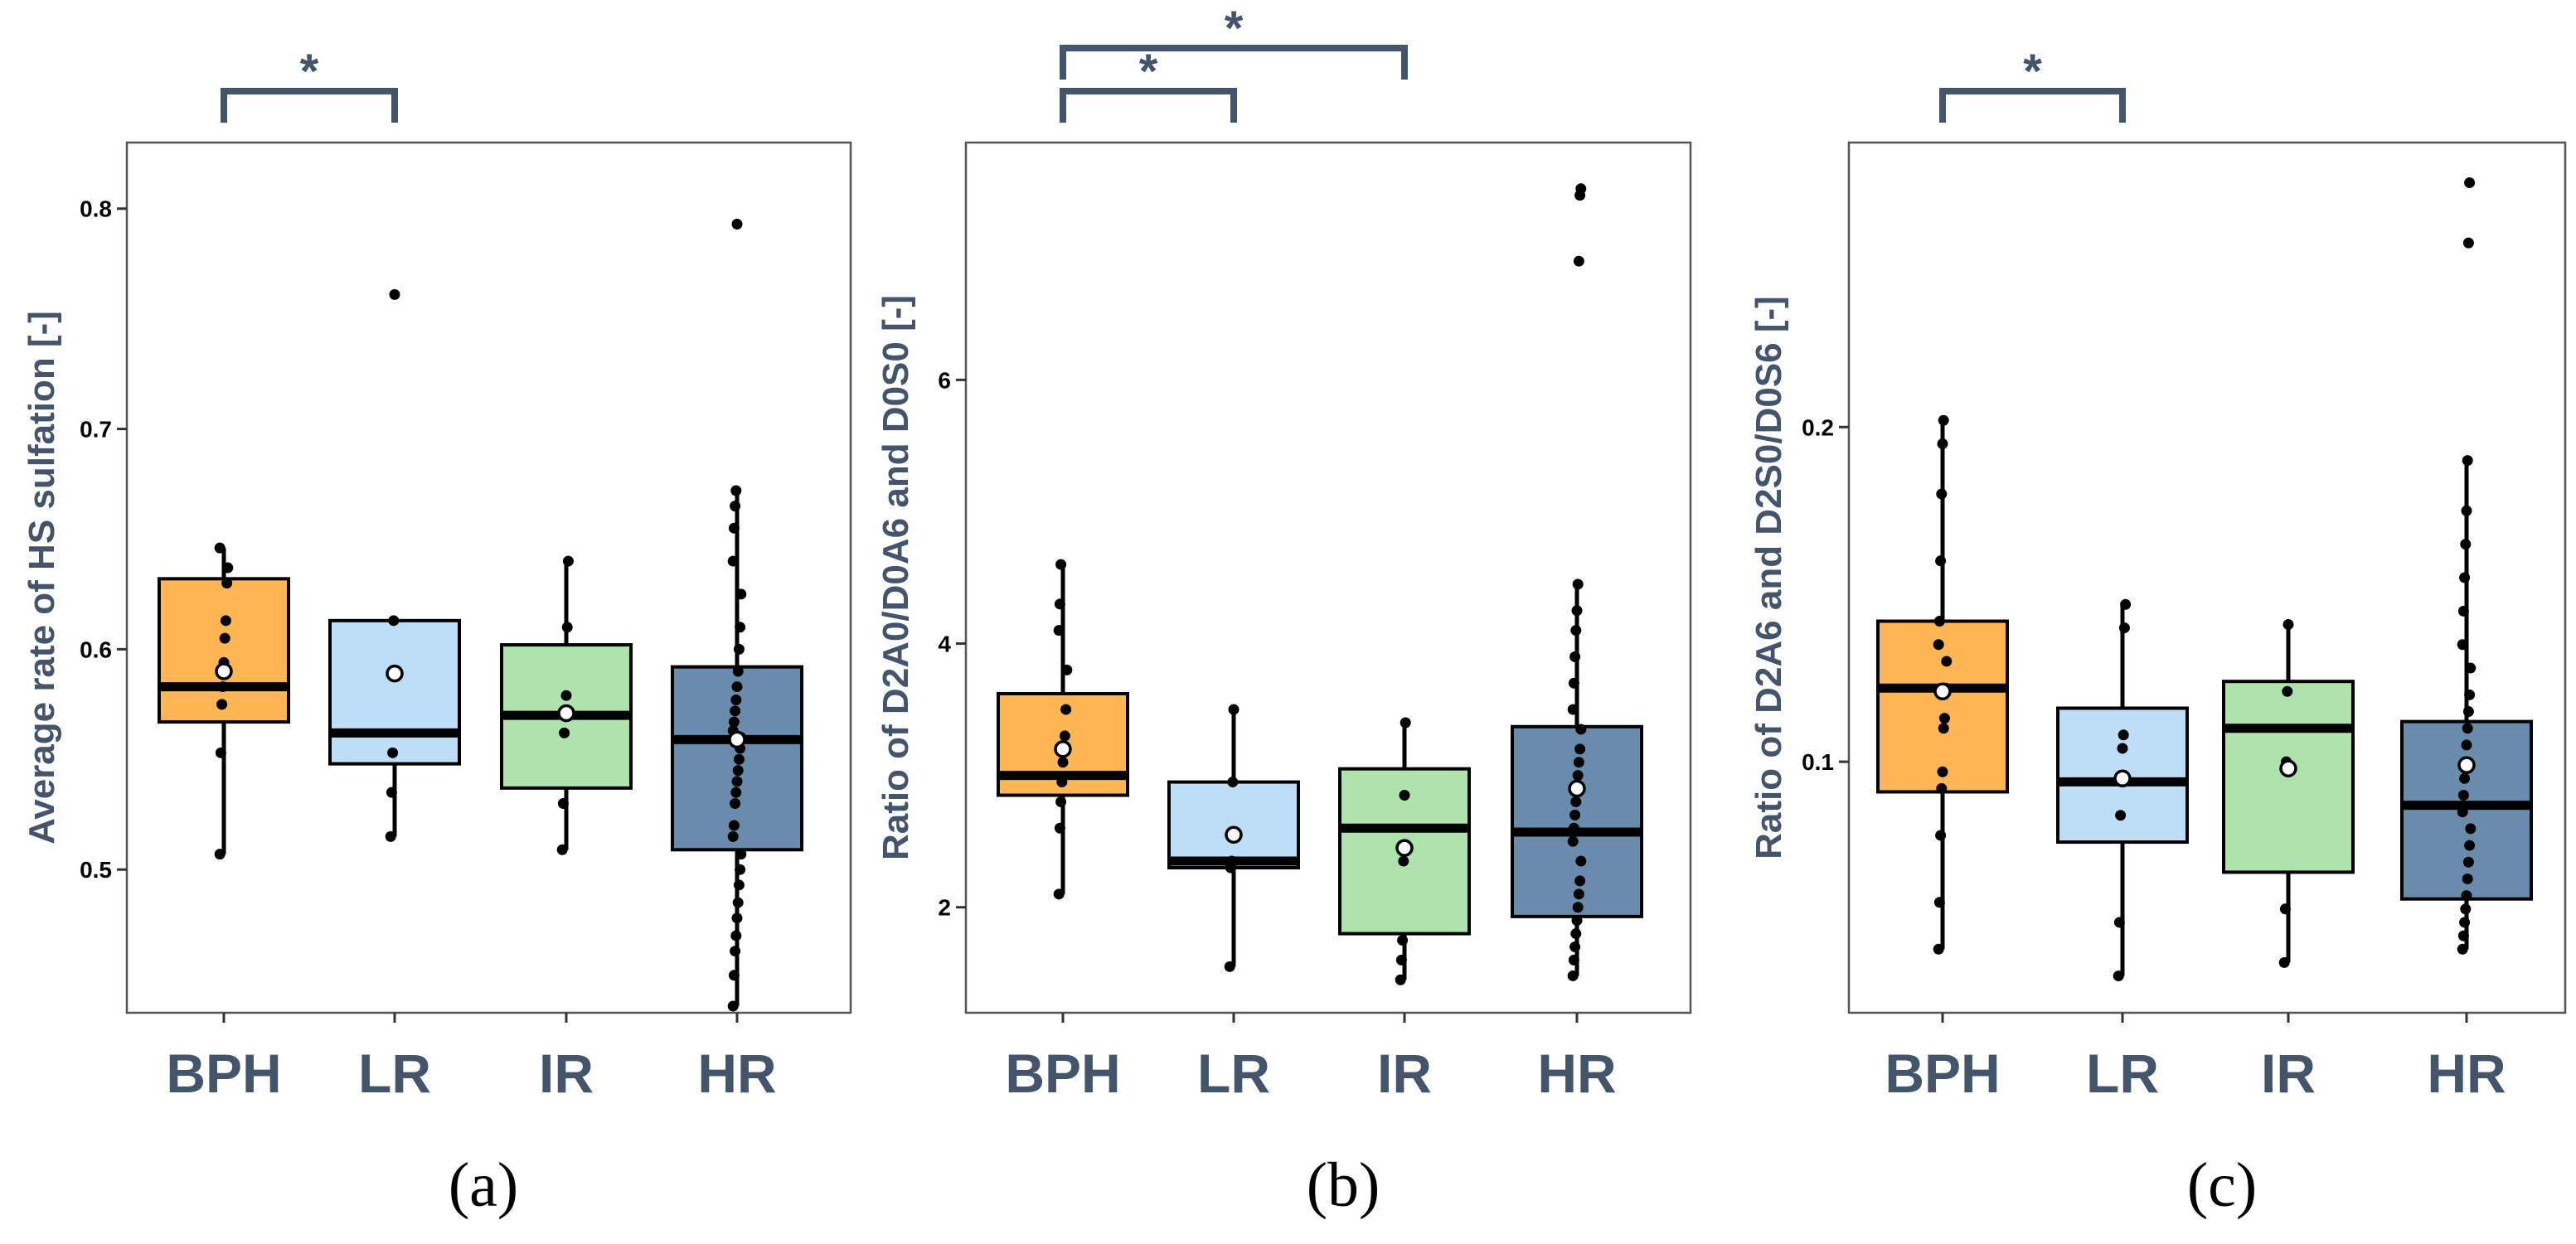 This screenshot has height=1244, width=2576. What do you see at coordinates (42, 578) in the screenshot?
I see `y-axis-label: Average rate of HS sulfation [-]` at bounding box center [42, 578].